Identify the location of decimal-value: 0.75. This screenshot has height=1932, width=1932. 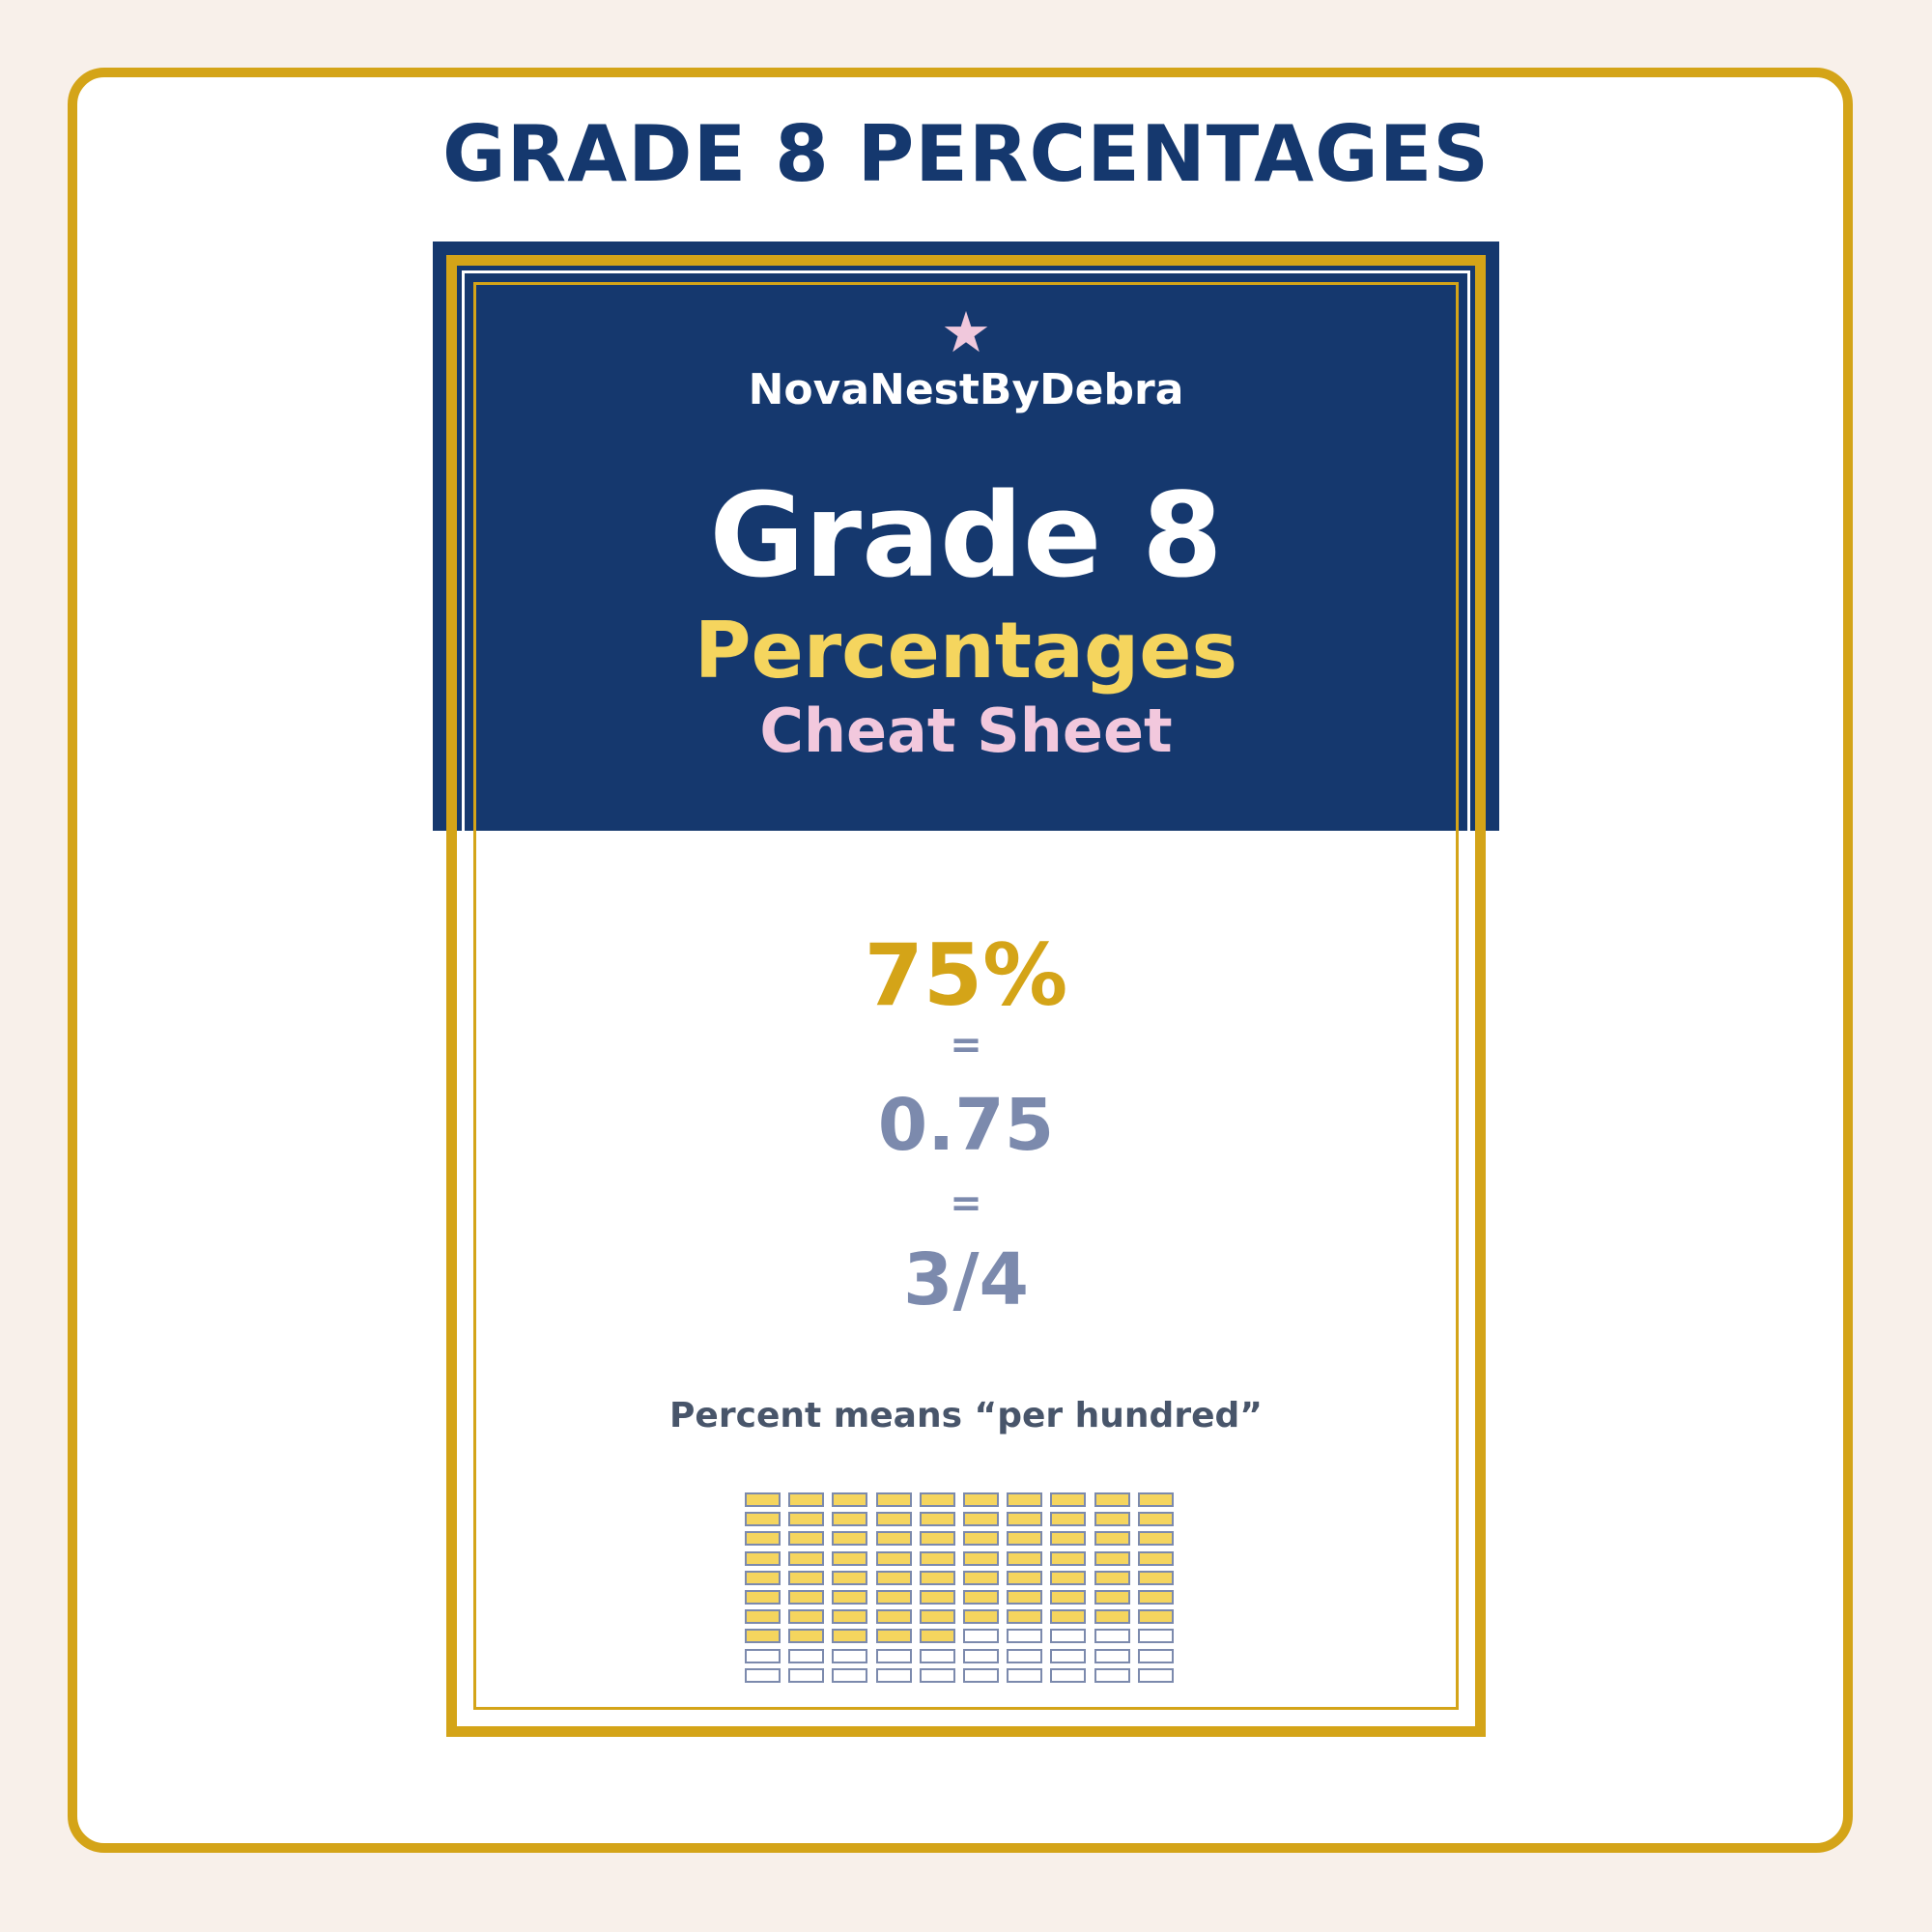
(966, 1125).